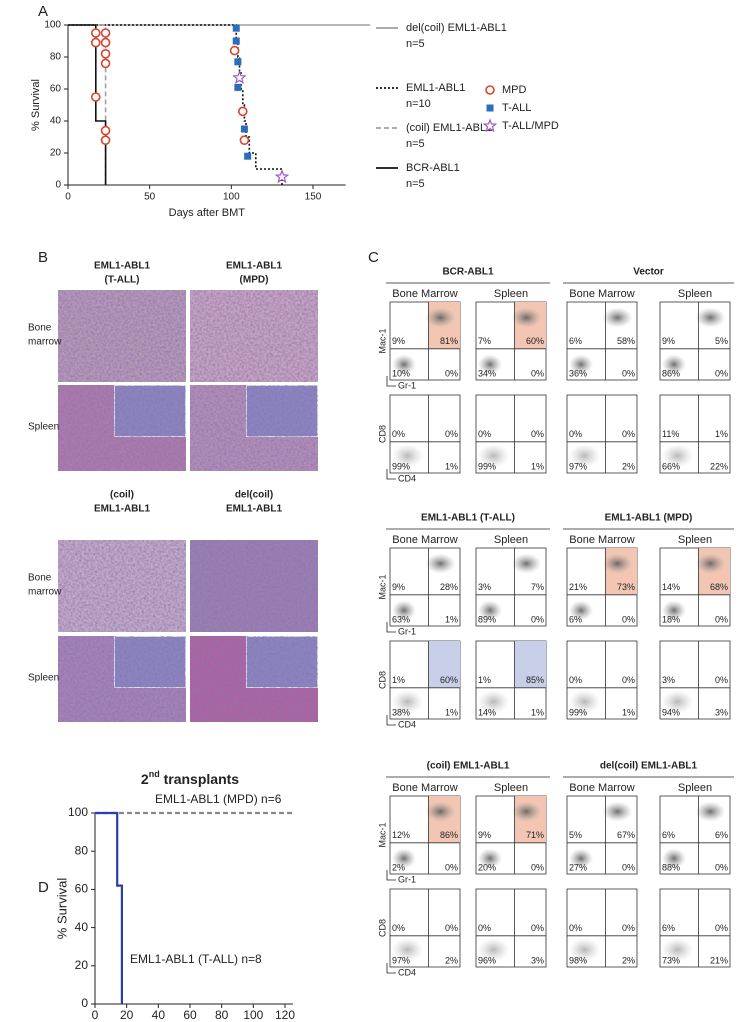  Describe the element at coordinates (150, 197) in the screenshot. I see `x-tick-label: 50` at that location.